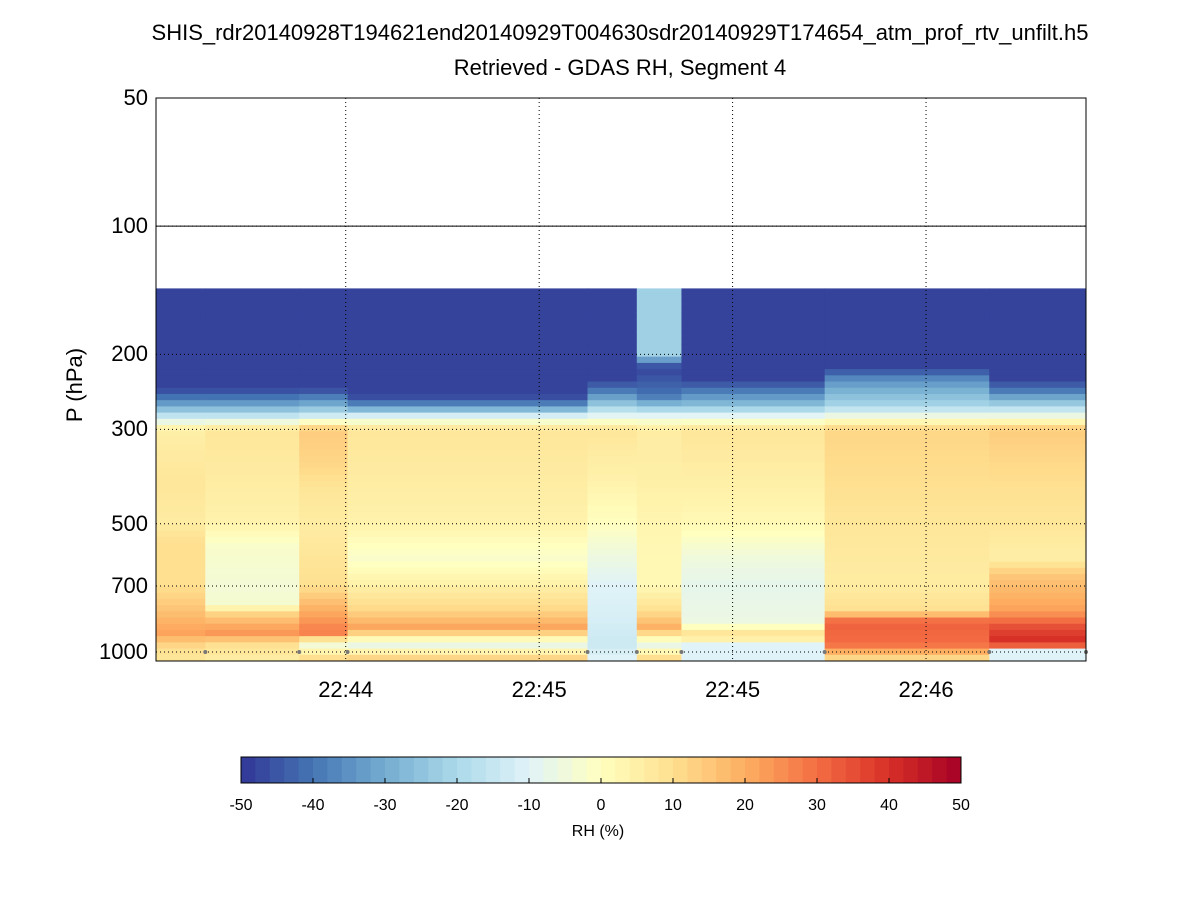 This screenshot has height=900, width=1200. I want to click on y-tick-label: 500, so click(129, 523).